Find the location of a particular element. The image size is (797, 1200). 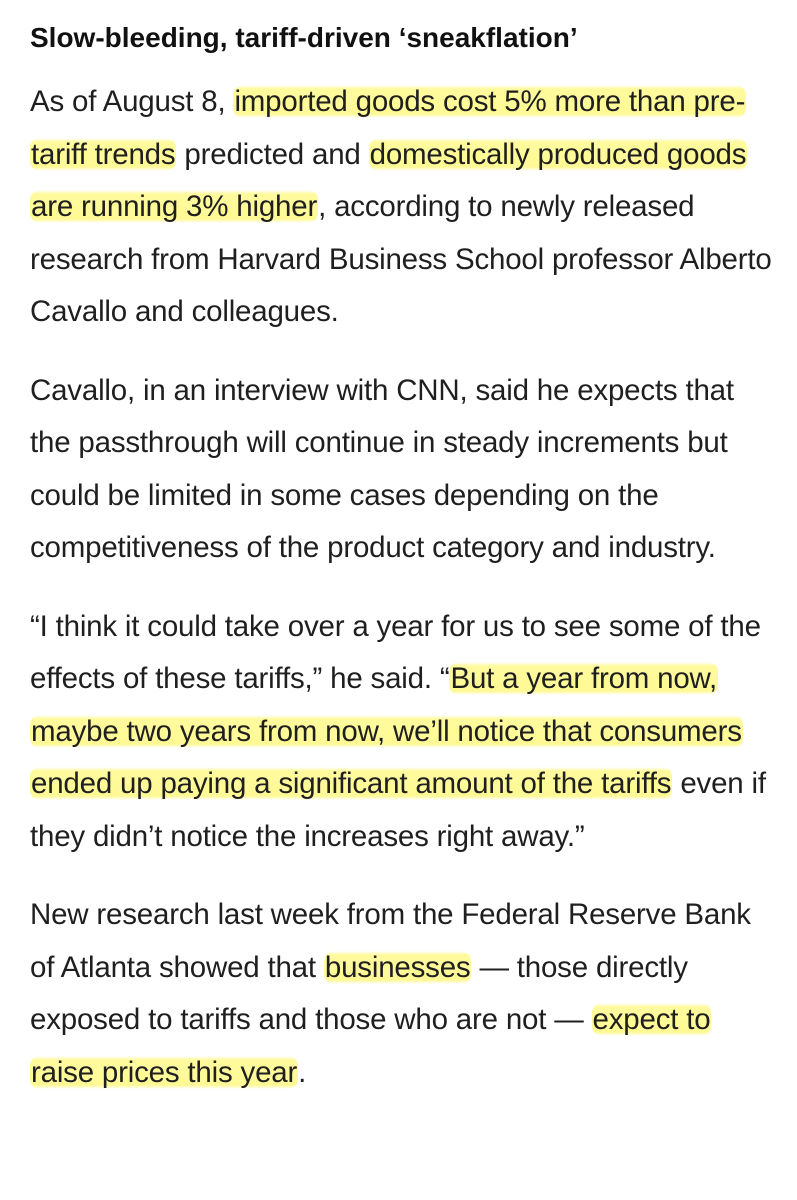

paragraph-1-text-1: As of August 8, is located at coordinates (132, 101).